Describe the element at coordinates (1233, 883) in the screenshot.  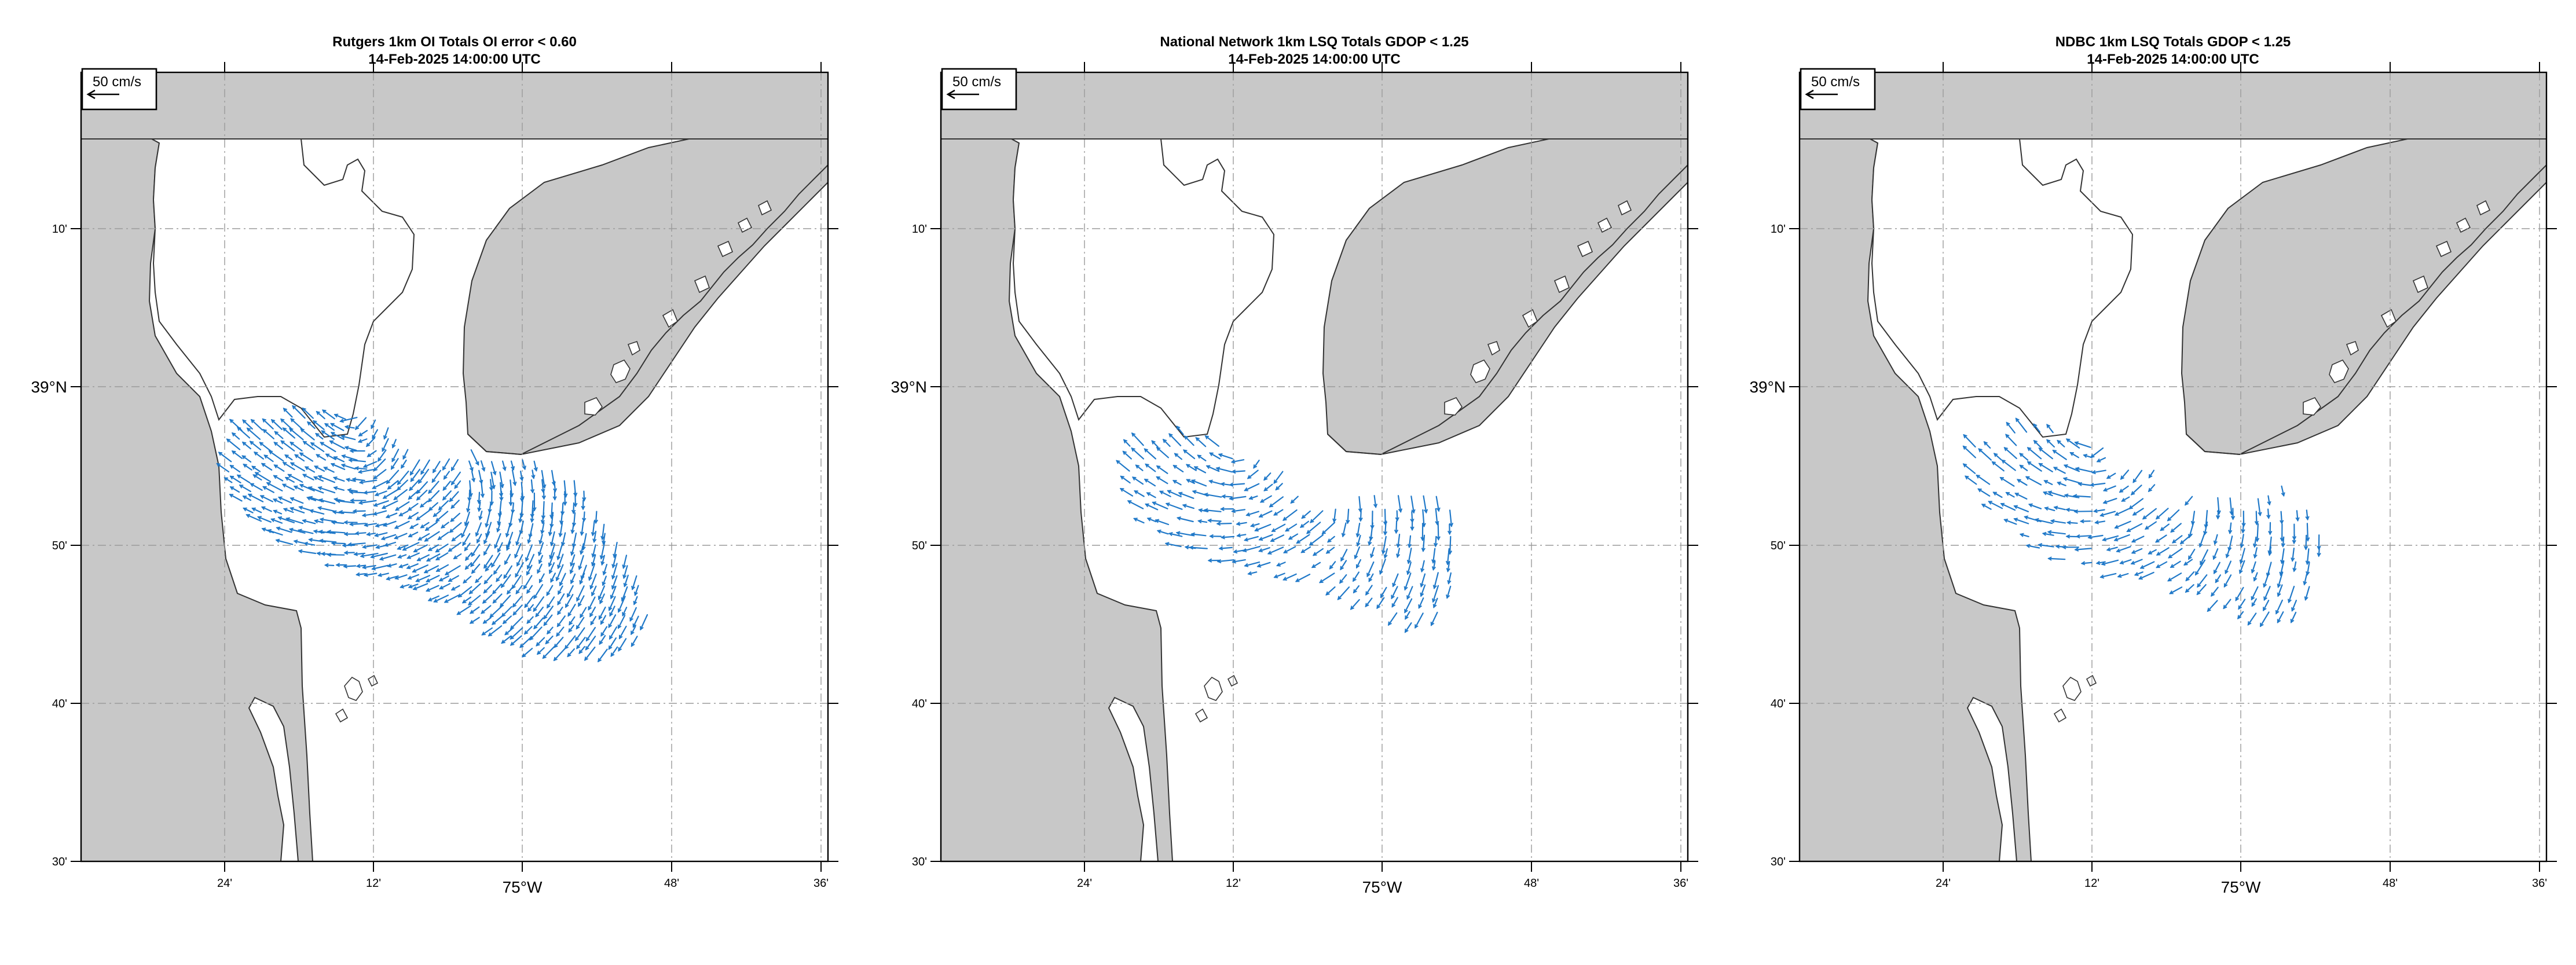
I see `lon-label: 12'` at that location.